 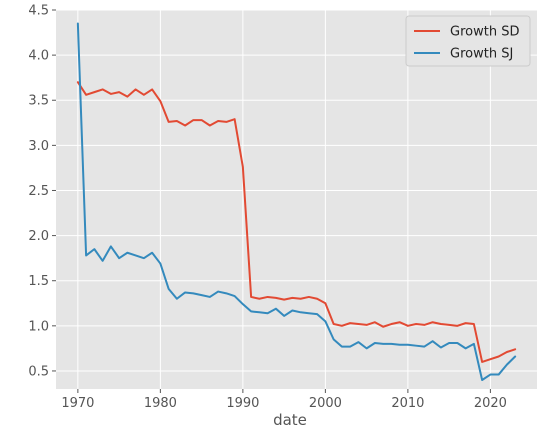 What do you see at coordinates (38, 326) in the screenshot?
I see `y-tick-label: 1.0` at bounding box center [38, 326].